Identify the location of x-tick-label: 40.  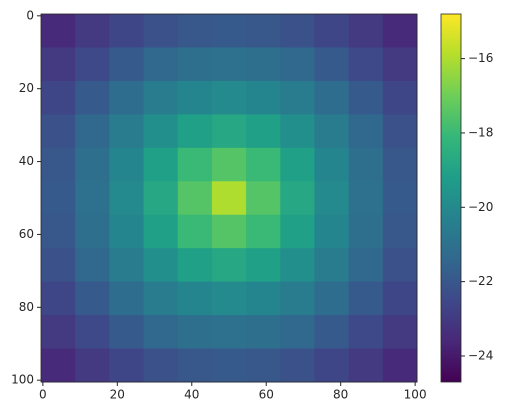
(191, 395).